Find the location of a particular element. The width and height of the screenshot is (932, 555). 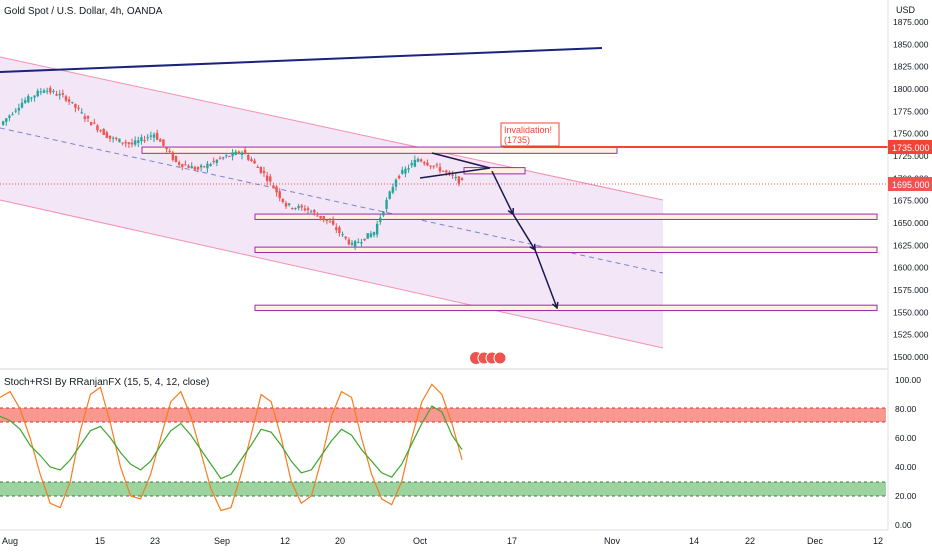

price-tick-label: 1650.000 is located at coordinates (911, 223).